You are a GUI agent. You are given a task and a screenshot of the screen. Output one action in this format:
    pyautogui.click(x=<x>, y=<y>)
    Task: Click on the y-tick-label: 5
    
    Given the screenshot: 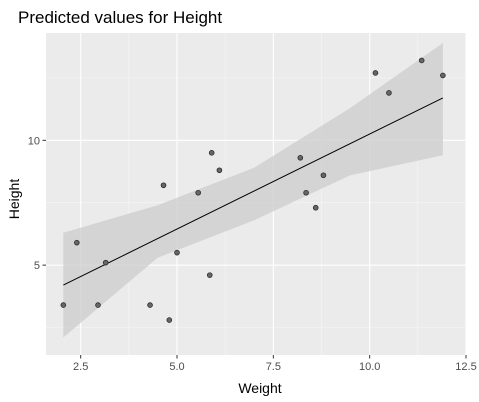 What is the action you would take?
    pyautogui.click(x=37, y=266)
    